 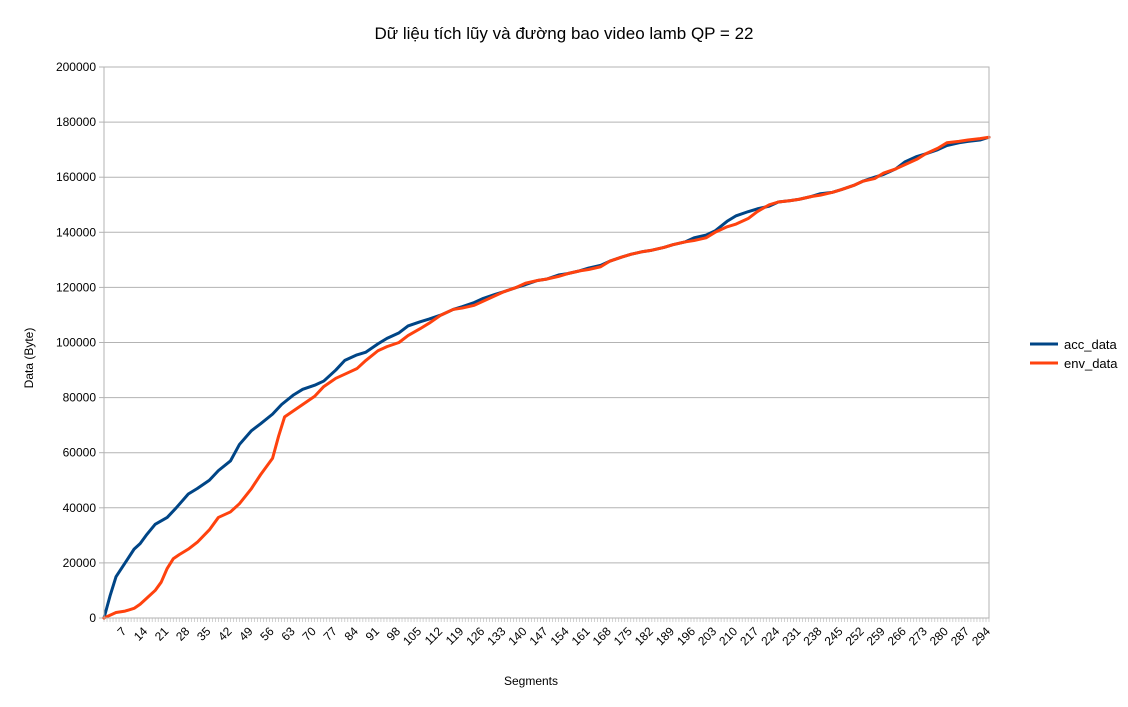 I want to click on x-tick-label: 77, so click(x=331, y=634).